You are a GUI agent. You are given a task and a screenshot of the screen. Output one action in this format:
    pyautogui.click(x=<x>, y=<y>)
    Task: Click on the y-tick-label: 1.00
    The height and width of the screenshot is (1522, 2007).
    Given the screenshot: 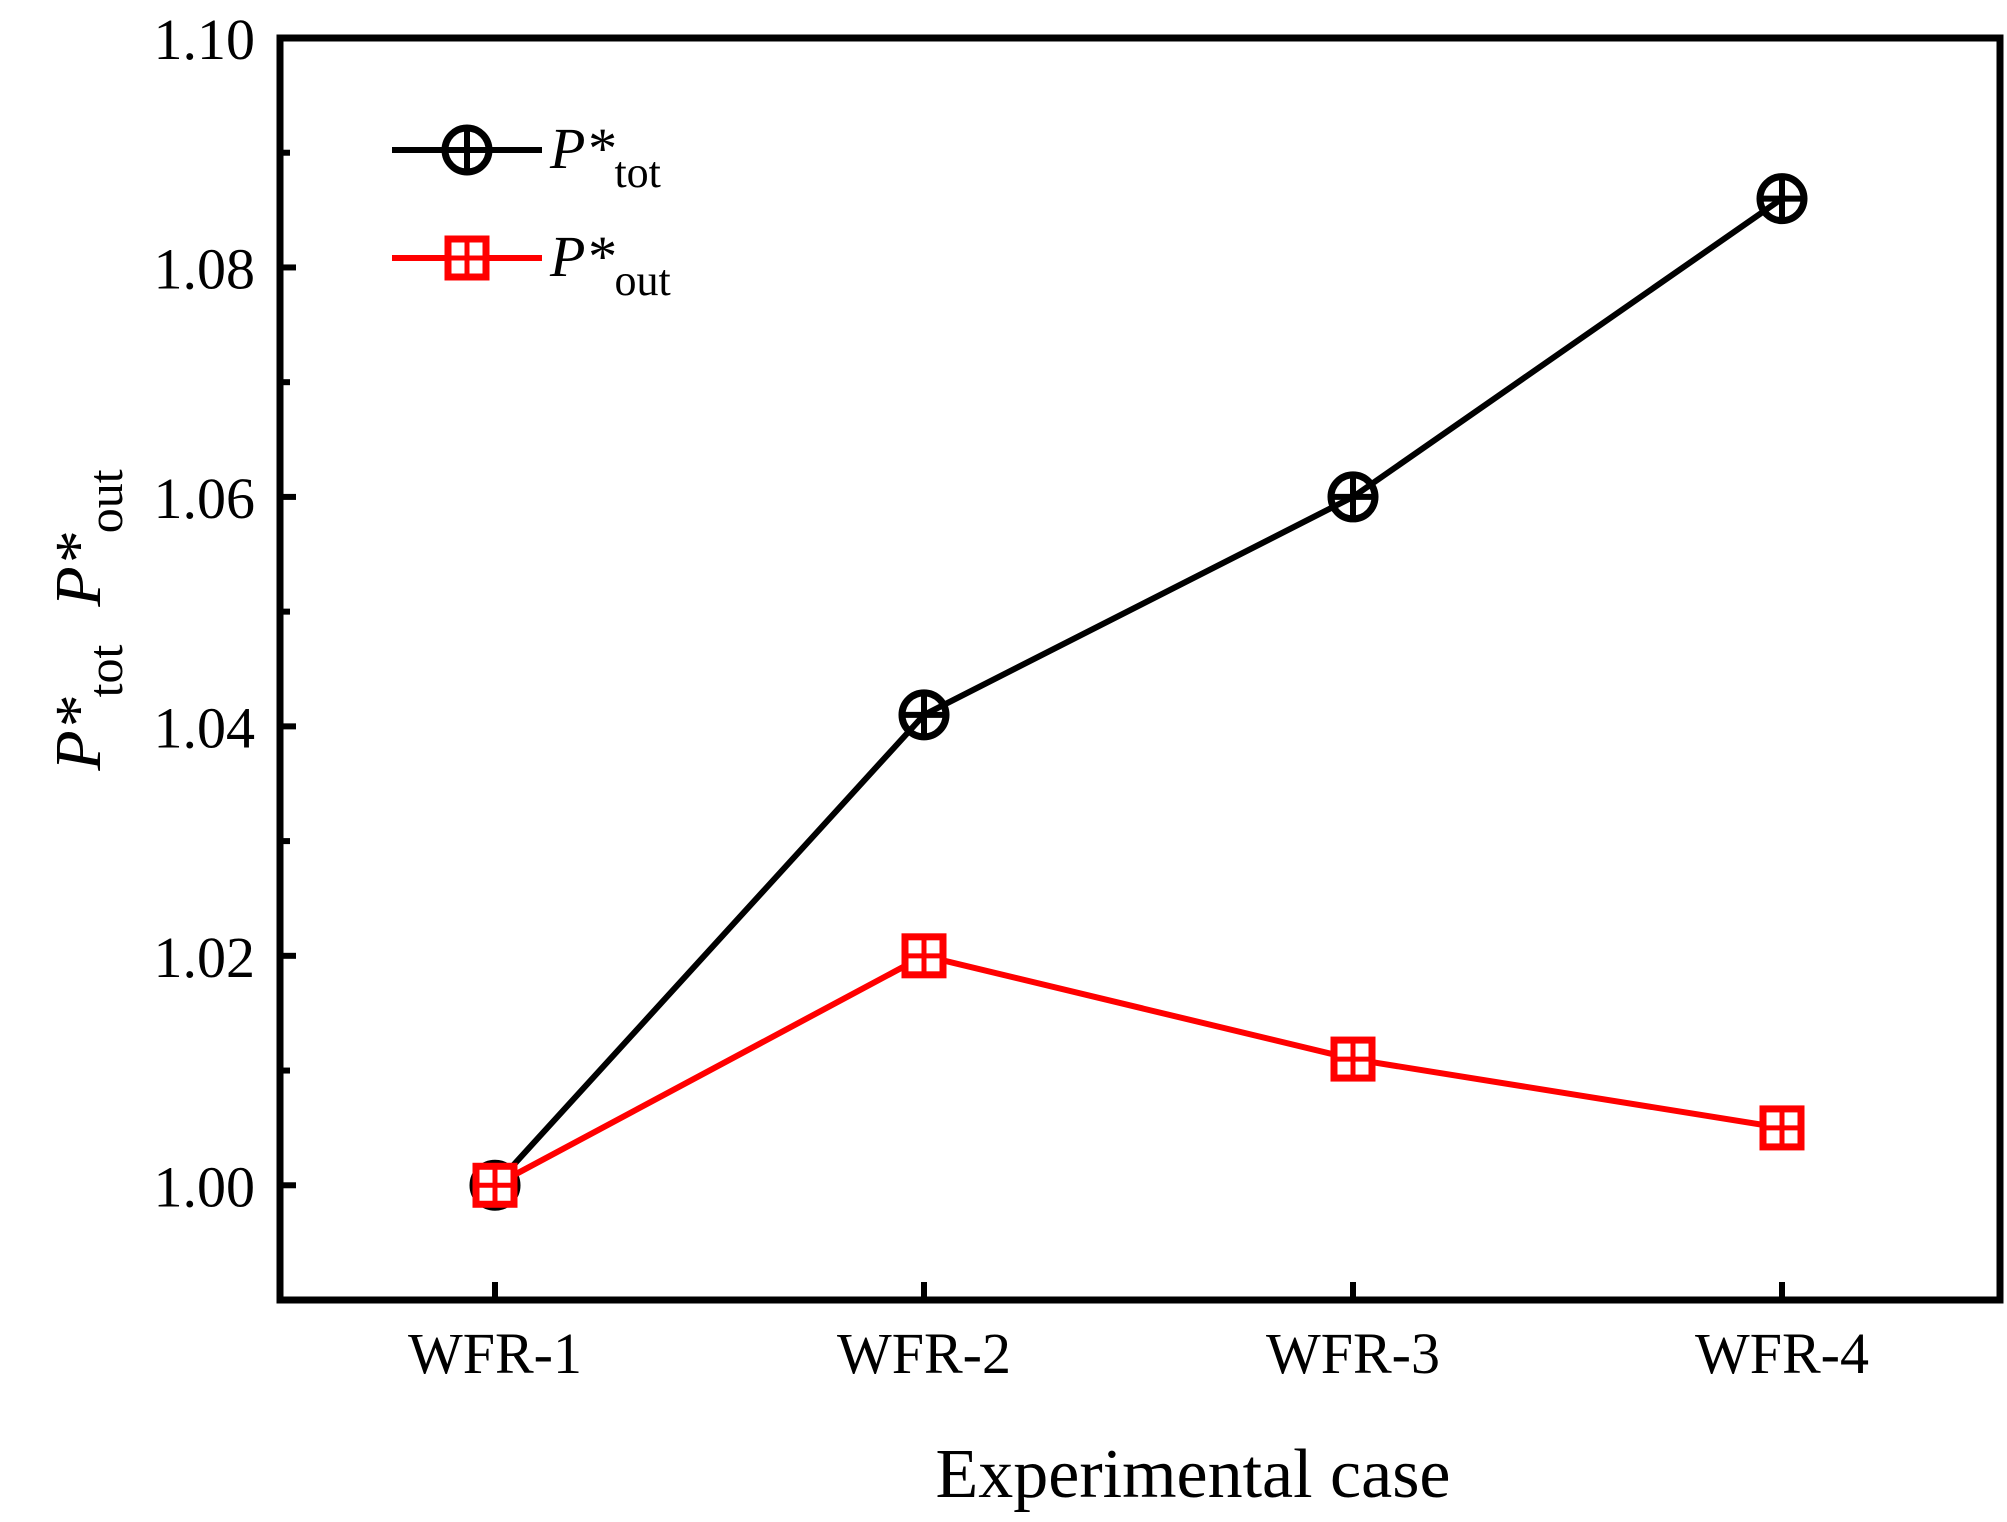 What is the action you would take?
    pyautogui.click(x=205, y=1186)
    